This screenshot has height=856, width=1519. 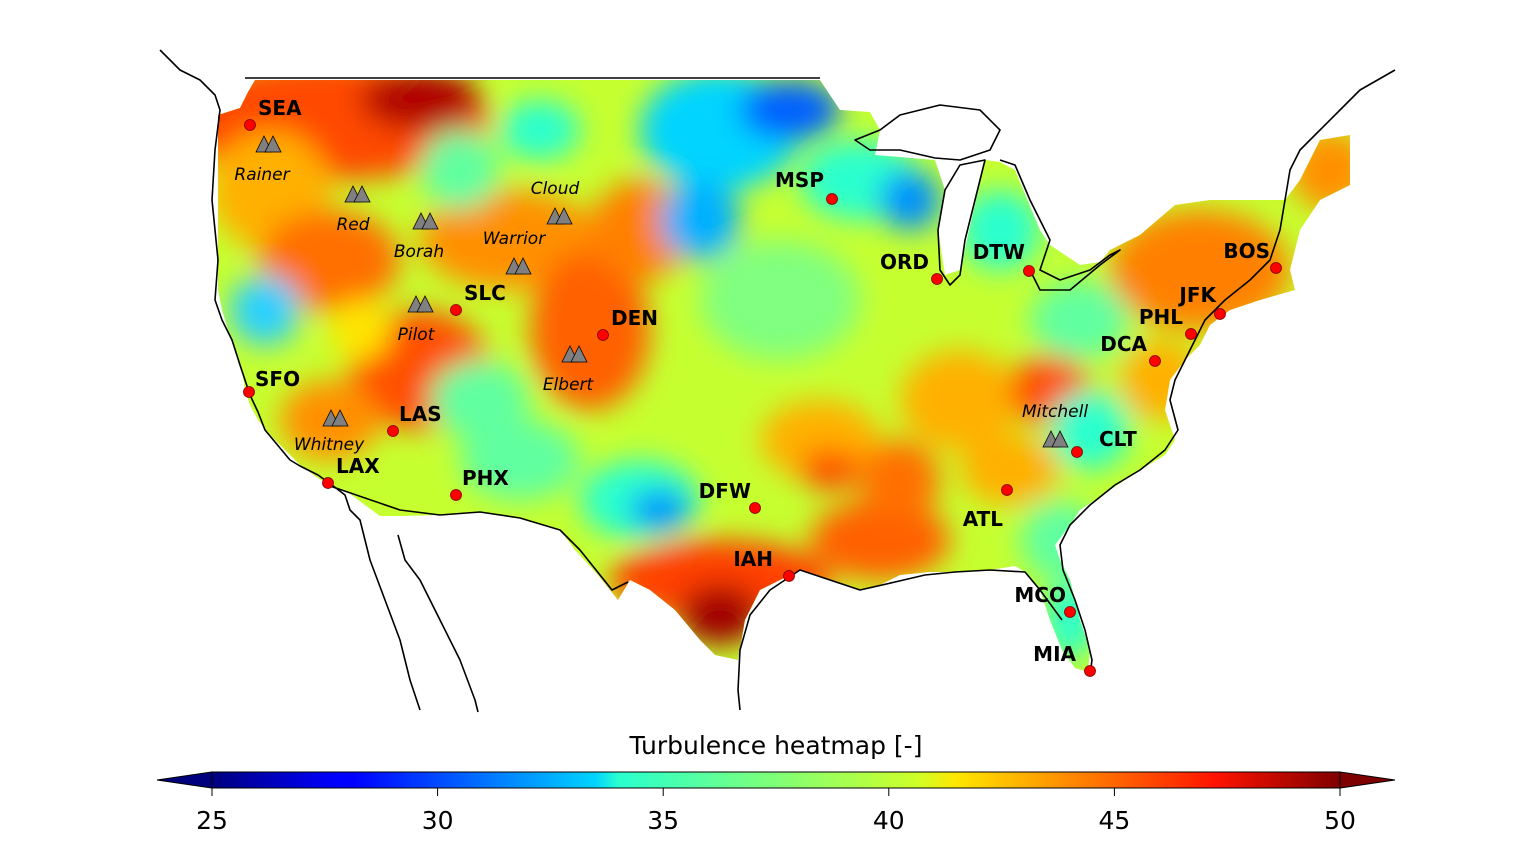 I want to click on peak-label-pilot: Pilot, so click(x=417, y=335).